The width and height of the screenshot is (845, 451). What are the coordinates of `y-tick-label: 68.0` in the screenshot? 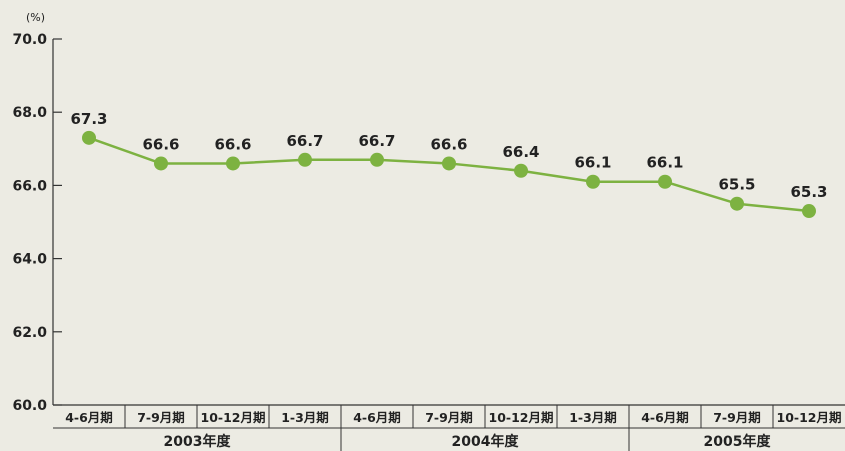 It's located at (29, 113).